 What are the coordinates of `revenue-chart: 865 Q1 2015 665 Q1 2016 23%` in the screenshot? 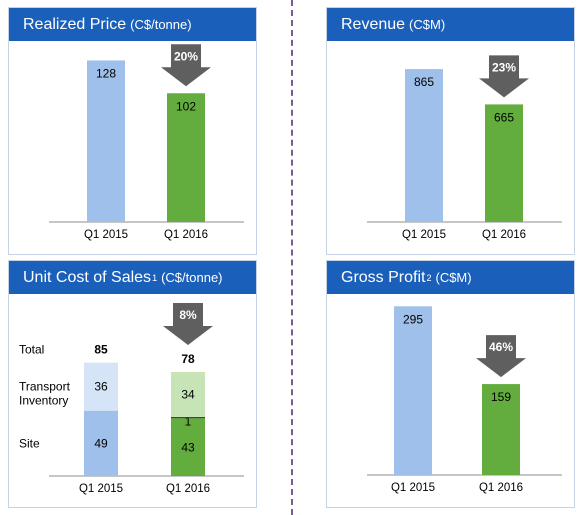 It's located at (464, 148).